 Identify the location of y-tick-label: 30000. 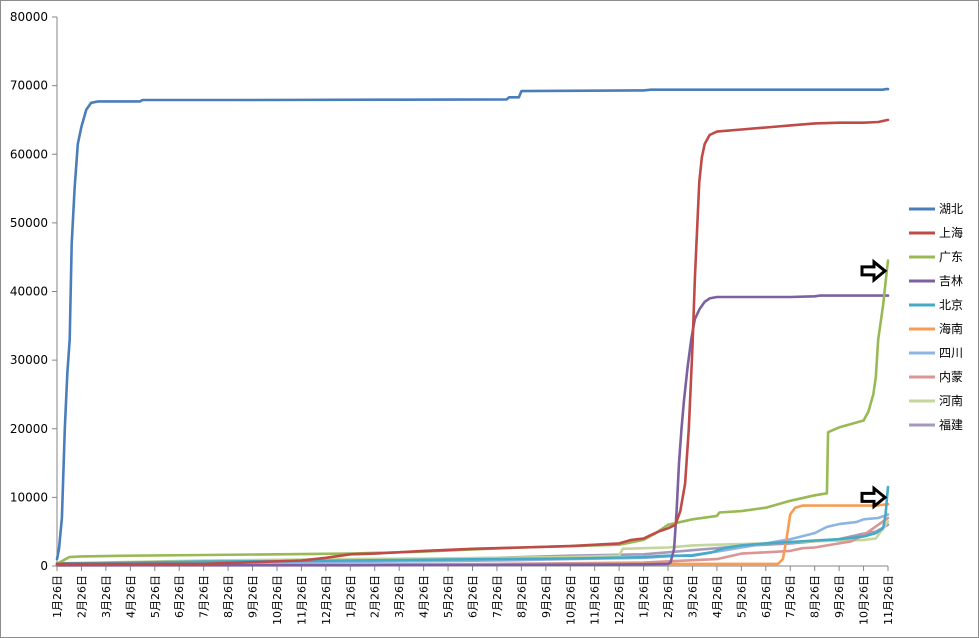
(29, 360).